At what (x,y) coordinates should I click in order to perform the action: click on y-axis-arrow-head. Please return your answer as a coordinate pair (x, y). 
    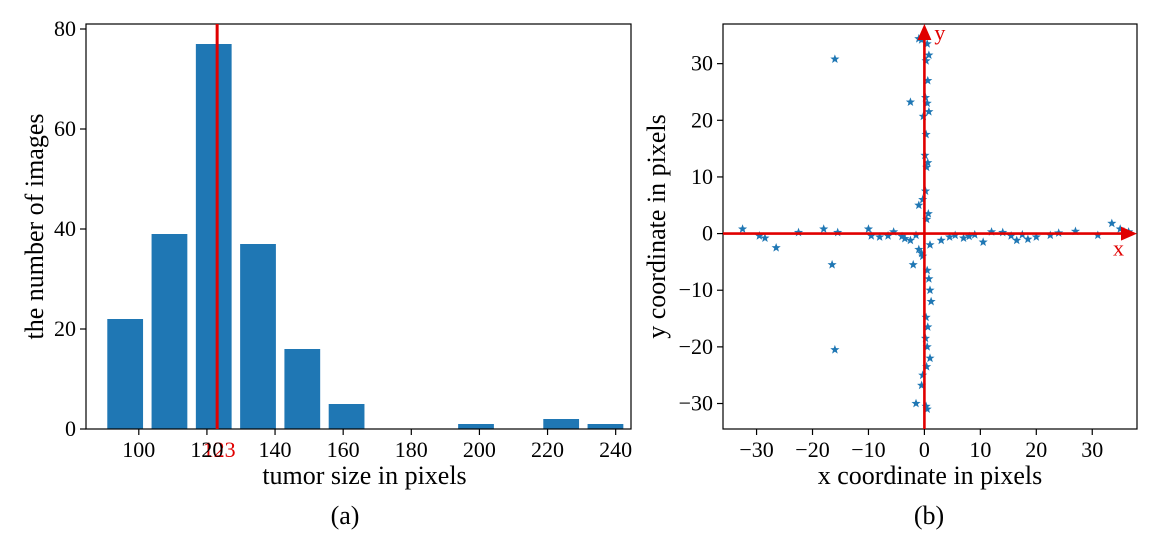
    Looking at the image, I should click on (924, 32).